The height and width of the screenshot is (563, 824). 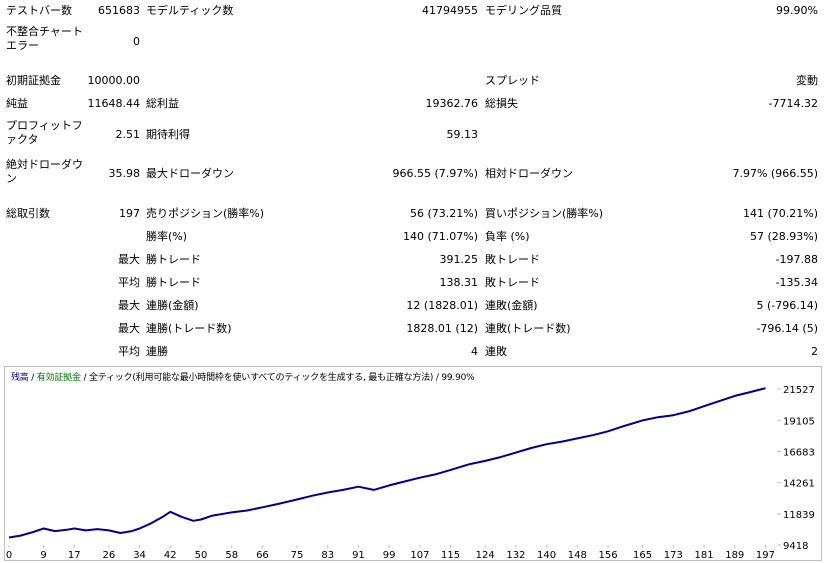 I want to click on net-profit-label: 純益, so click(x=17, y=103).